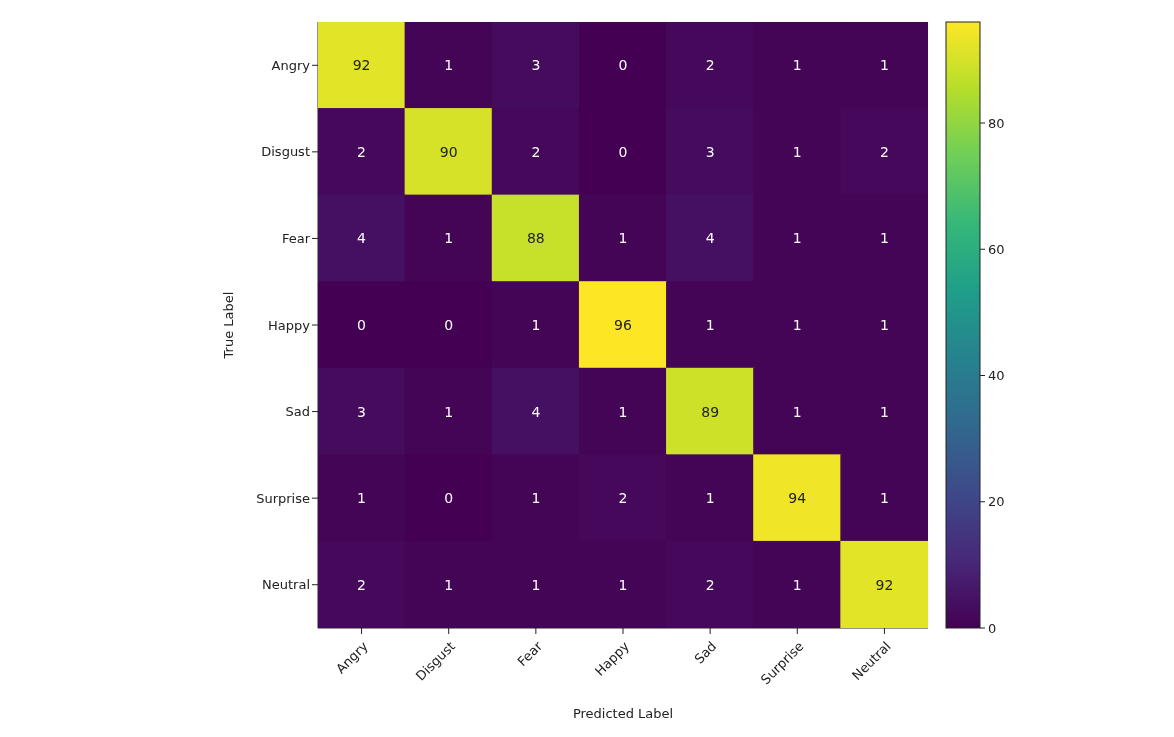  Describe the element at coordinates (996, 502) in the screenshot. I see `color-bar-label: 20` at that location.